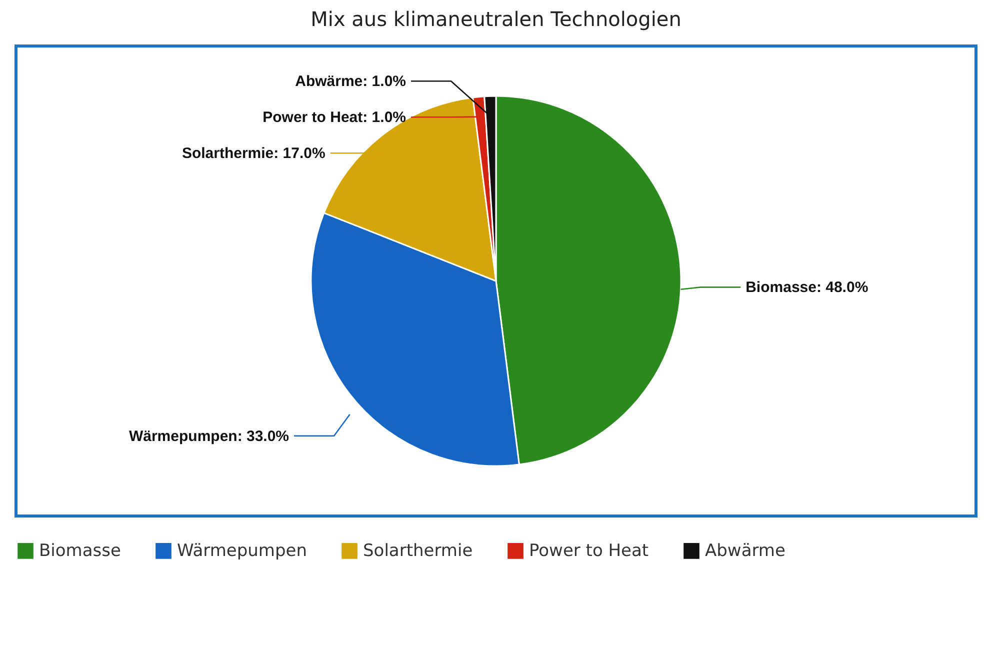 This screenshot has height=666, width=999. I want to click on legend-label: Abwärme, so click(745, 550).